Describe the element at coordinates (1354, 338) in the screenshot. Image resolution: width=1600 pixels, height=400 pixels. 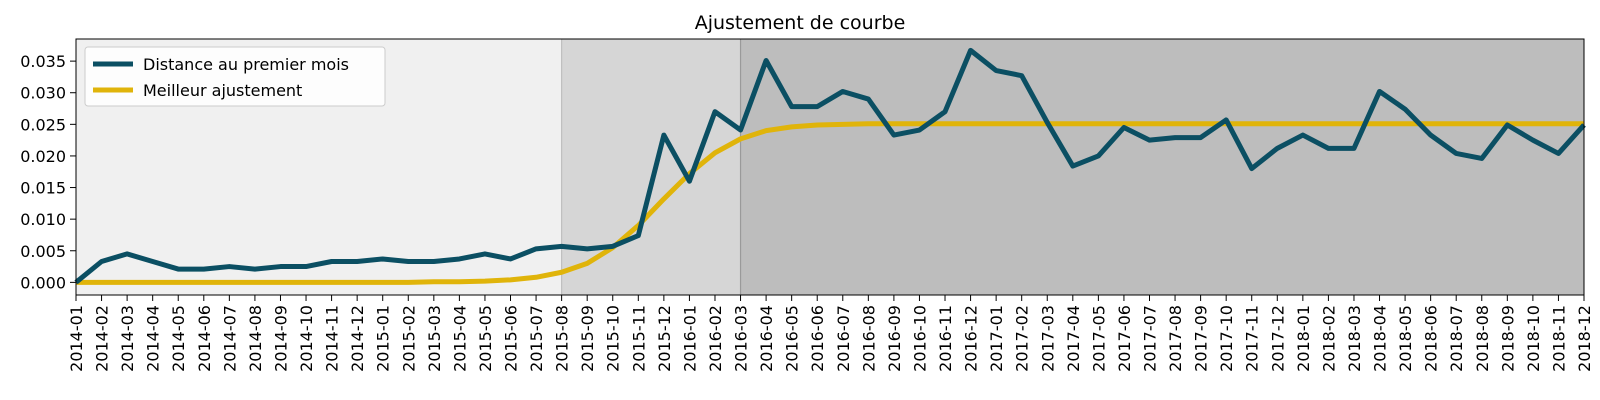
I see `x-tick-label: 2018-03` at that location.